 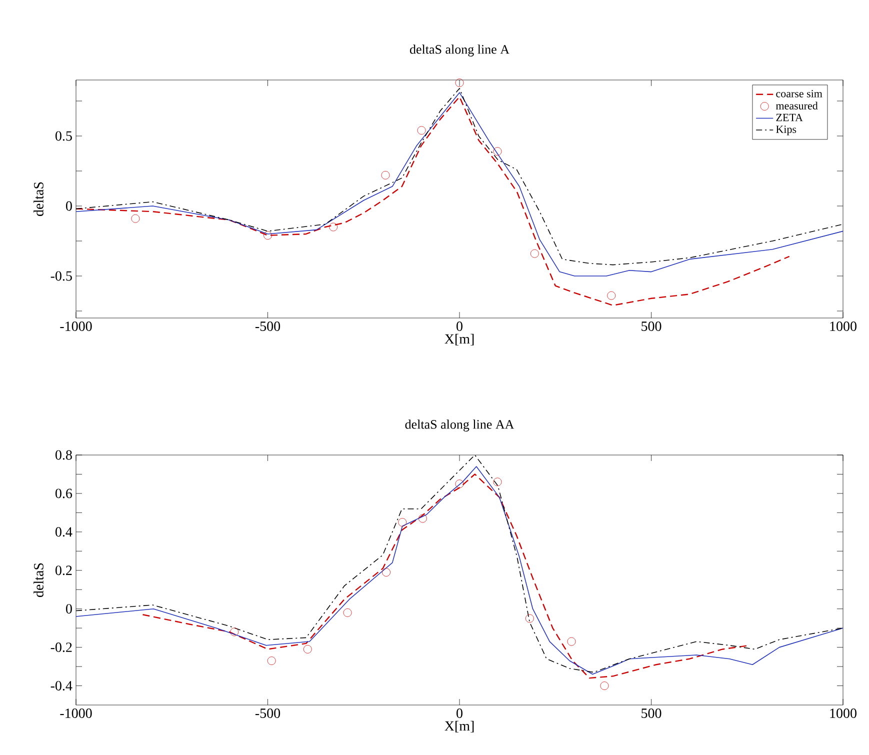 I want to click on chart-title: deltaS along line AA, so click(x=459, y=426).